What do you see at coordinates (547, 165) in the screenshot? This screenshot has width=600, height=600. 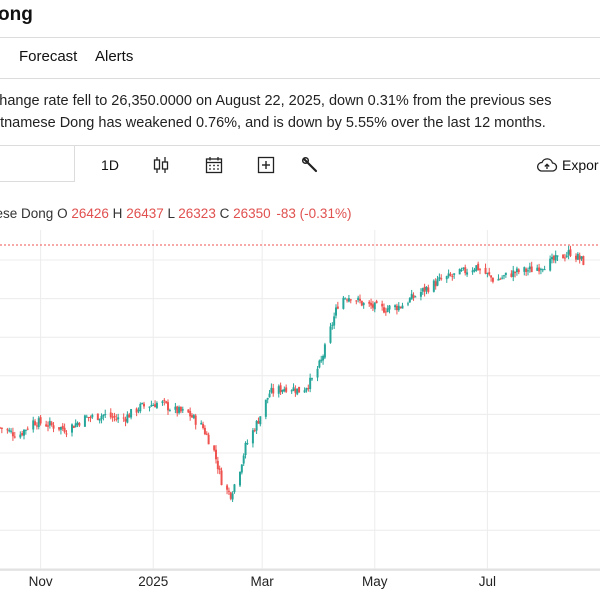 I see `cloud-upload-icon` at bounding box center [547, 165].